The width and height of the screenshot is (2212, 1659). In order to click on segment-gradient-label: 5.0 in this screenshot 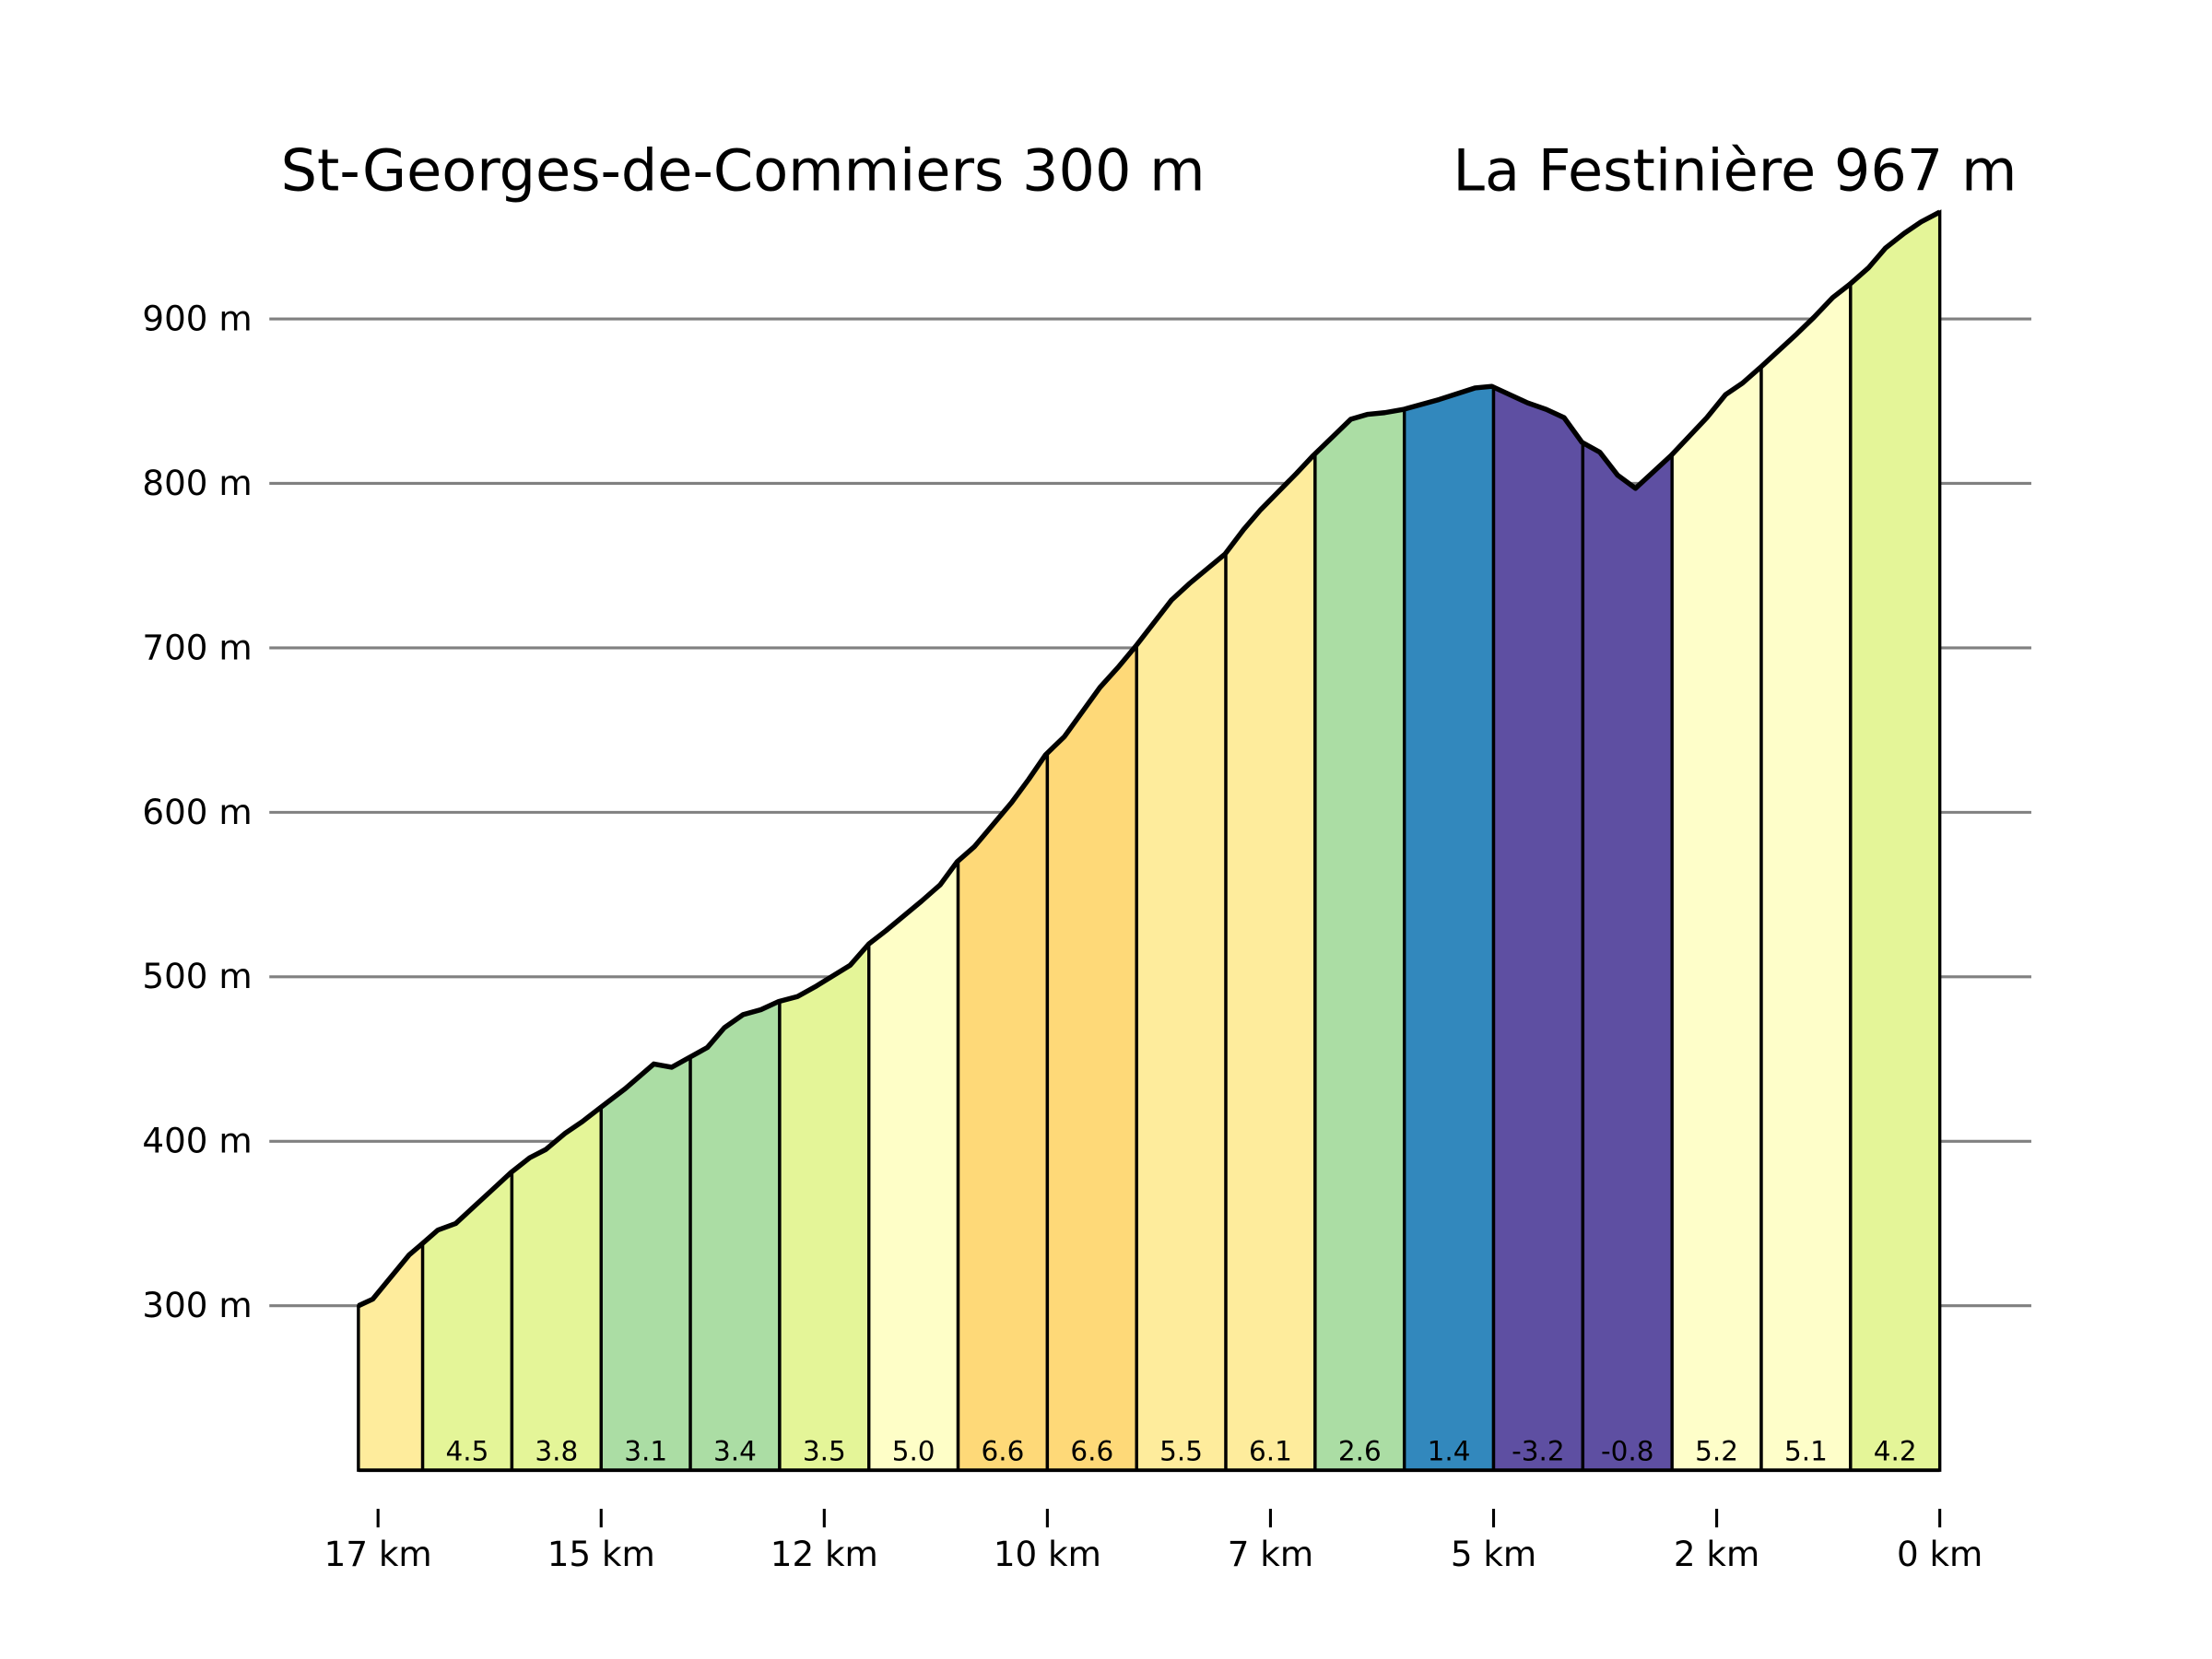, I will do `click(913, 1450)`.